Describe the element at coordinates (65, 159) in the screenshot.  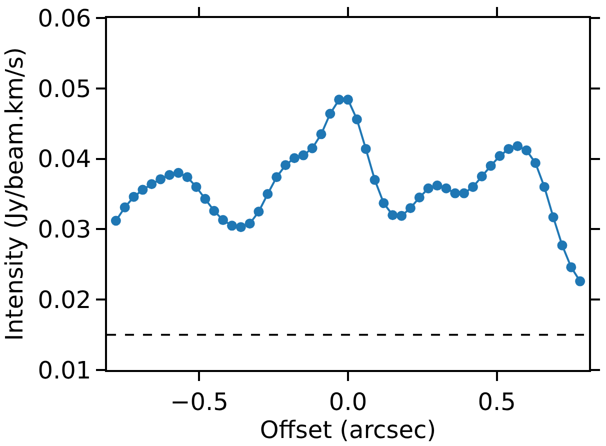
I see `y-tick-label: 0.04` at that location.